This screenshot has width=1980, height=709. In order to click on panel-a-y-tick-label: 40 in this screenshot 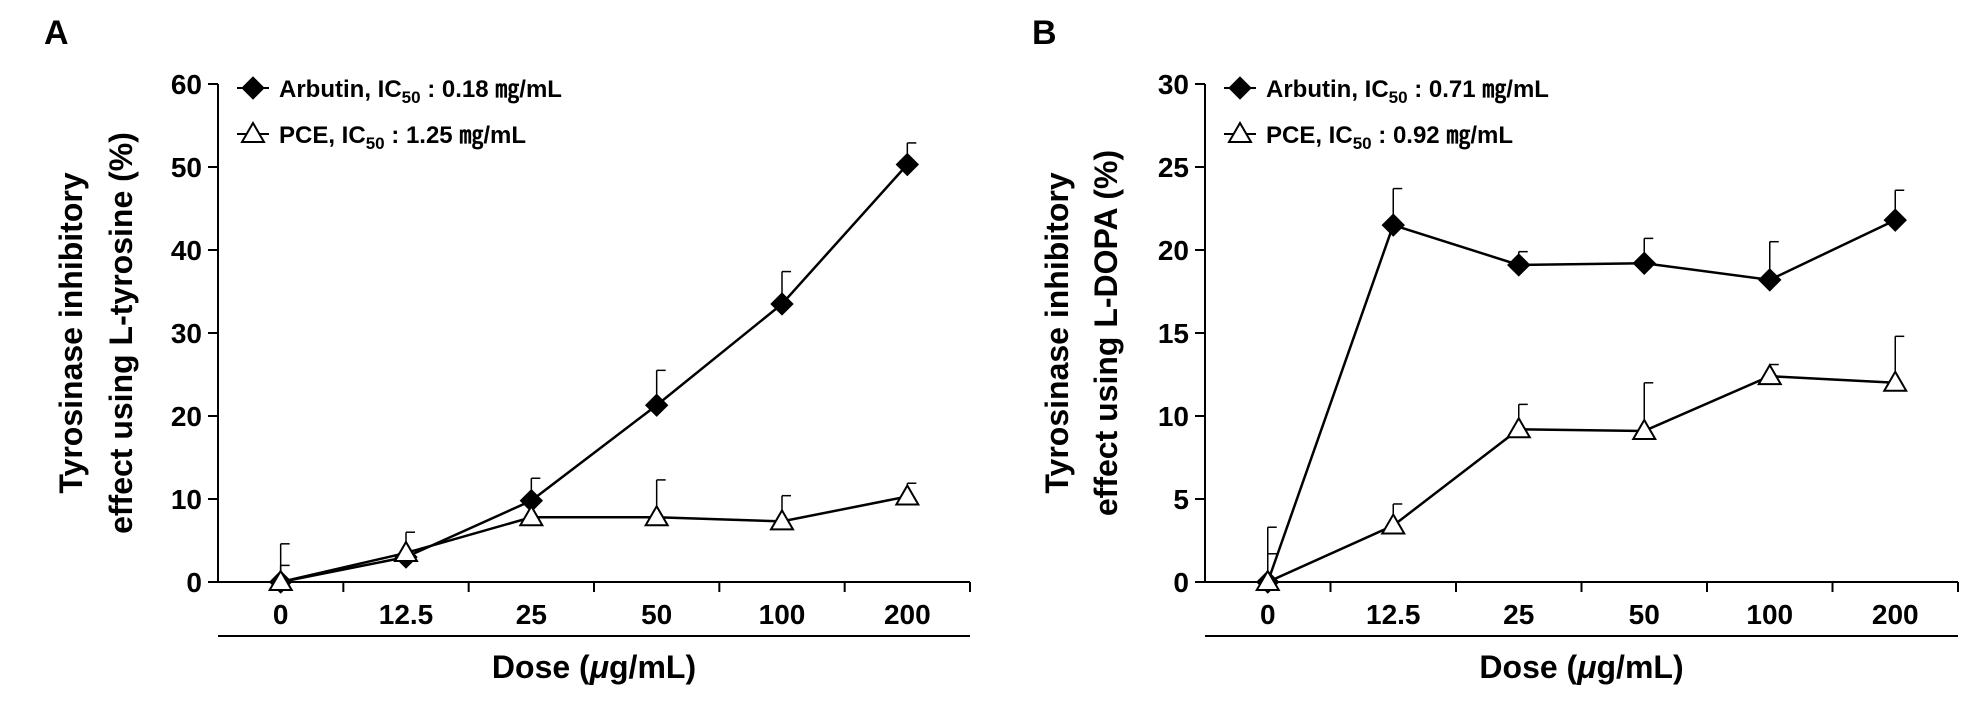, I will do `click(186, 250)`.